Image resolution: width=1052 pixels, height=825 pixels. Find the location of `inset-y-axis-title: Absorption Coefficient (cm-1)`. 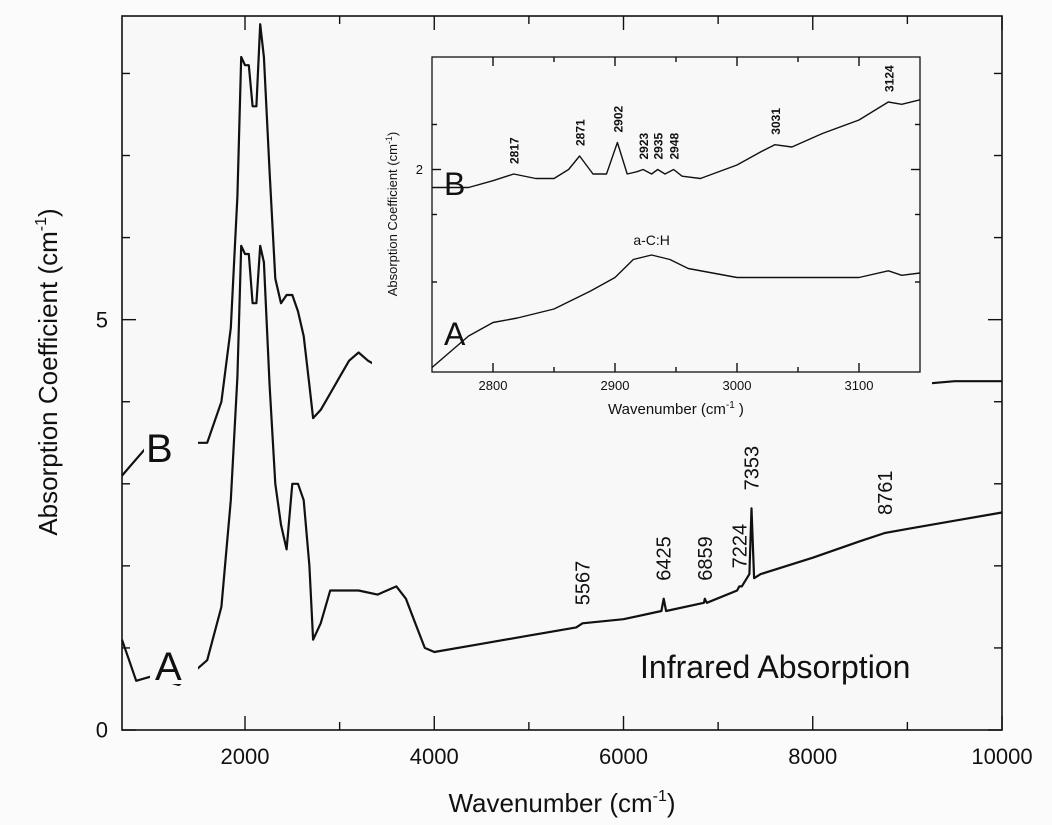

inset-y-axis-title: Absorption Coefficient (cm-1) is located at coordinates (392, 214).